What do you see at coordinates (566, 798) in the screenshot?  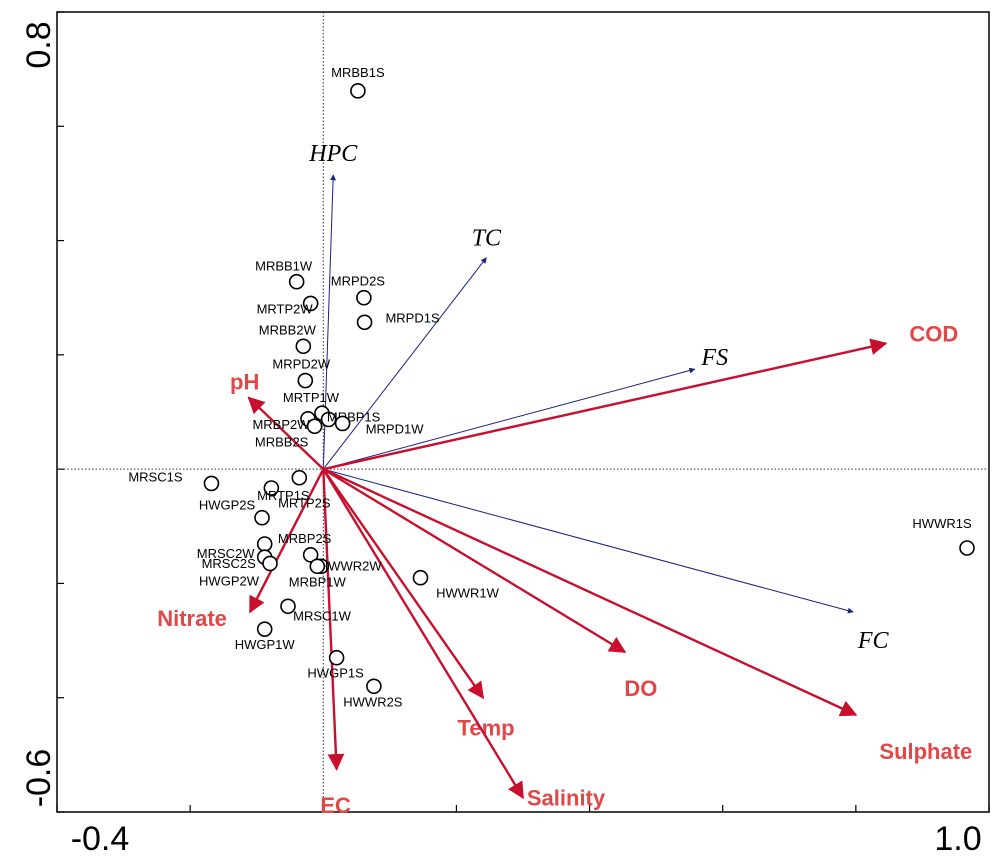 I see `env-label-salinity: Salinity` at bounding box center [566, 798].